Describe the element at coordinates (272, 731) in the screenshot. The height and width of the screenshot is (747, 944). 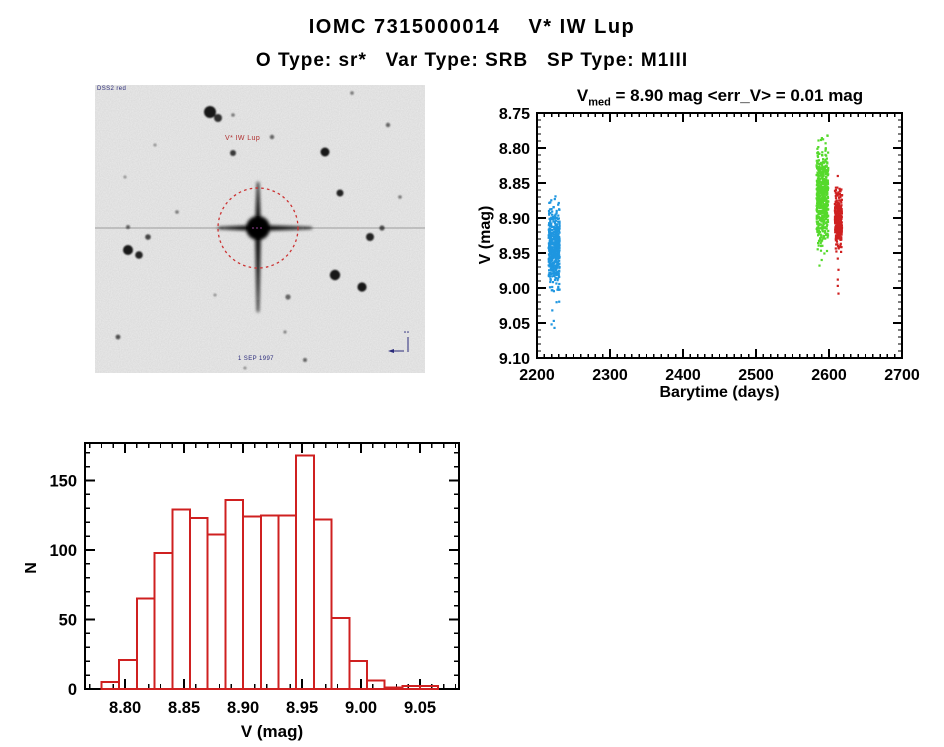
I see `histogram-xlabel: V (mag)` at that location.